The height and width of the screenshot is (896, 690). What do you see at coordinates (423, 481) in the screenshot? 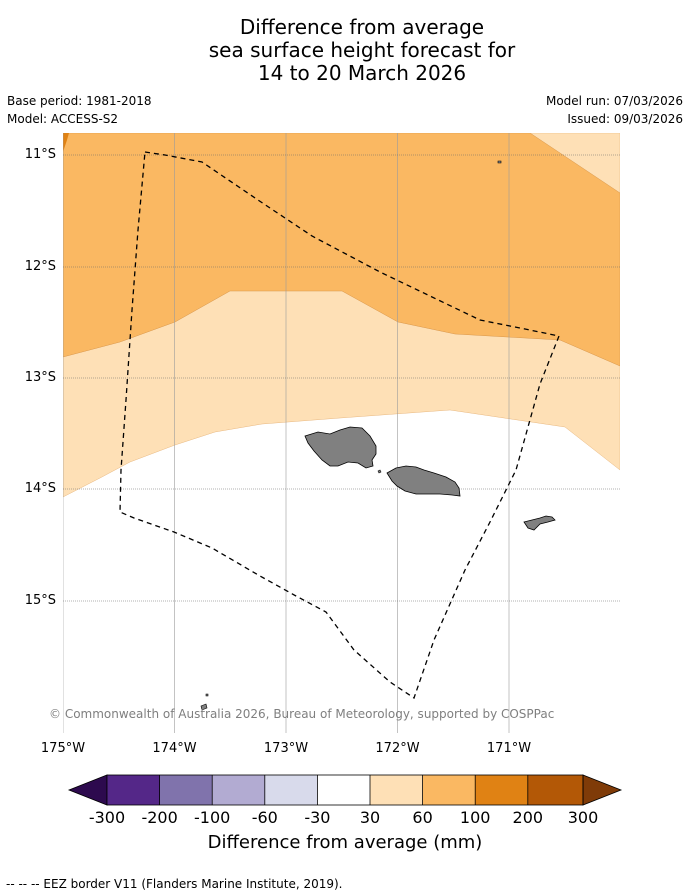
I see `upolu-island` at bounding box center [423, 481].